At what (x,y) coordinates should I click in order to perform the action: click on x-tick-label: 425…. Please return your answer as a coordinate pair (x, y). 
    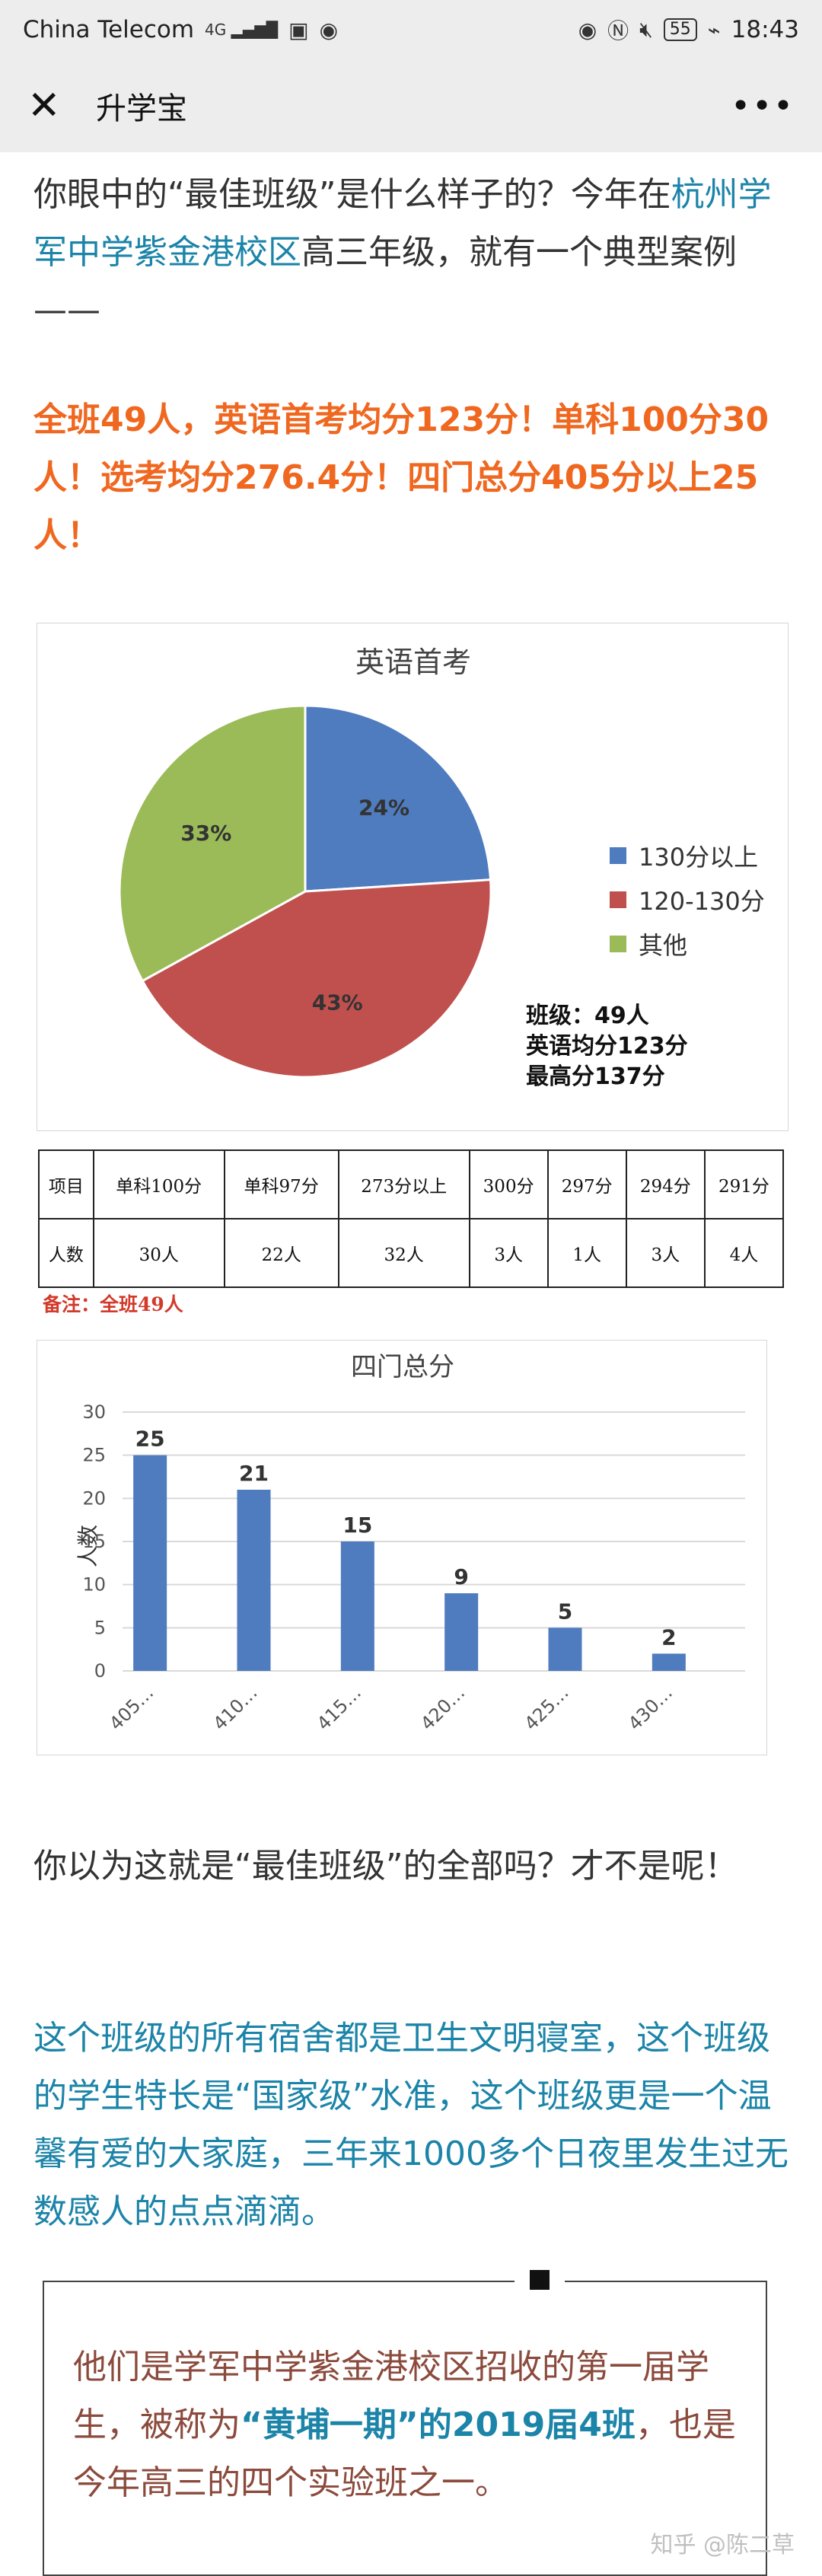
    Looking at the image, I should click on (547, 1708).